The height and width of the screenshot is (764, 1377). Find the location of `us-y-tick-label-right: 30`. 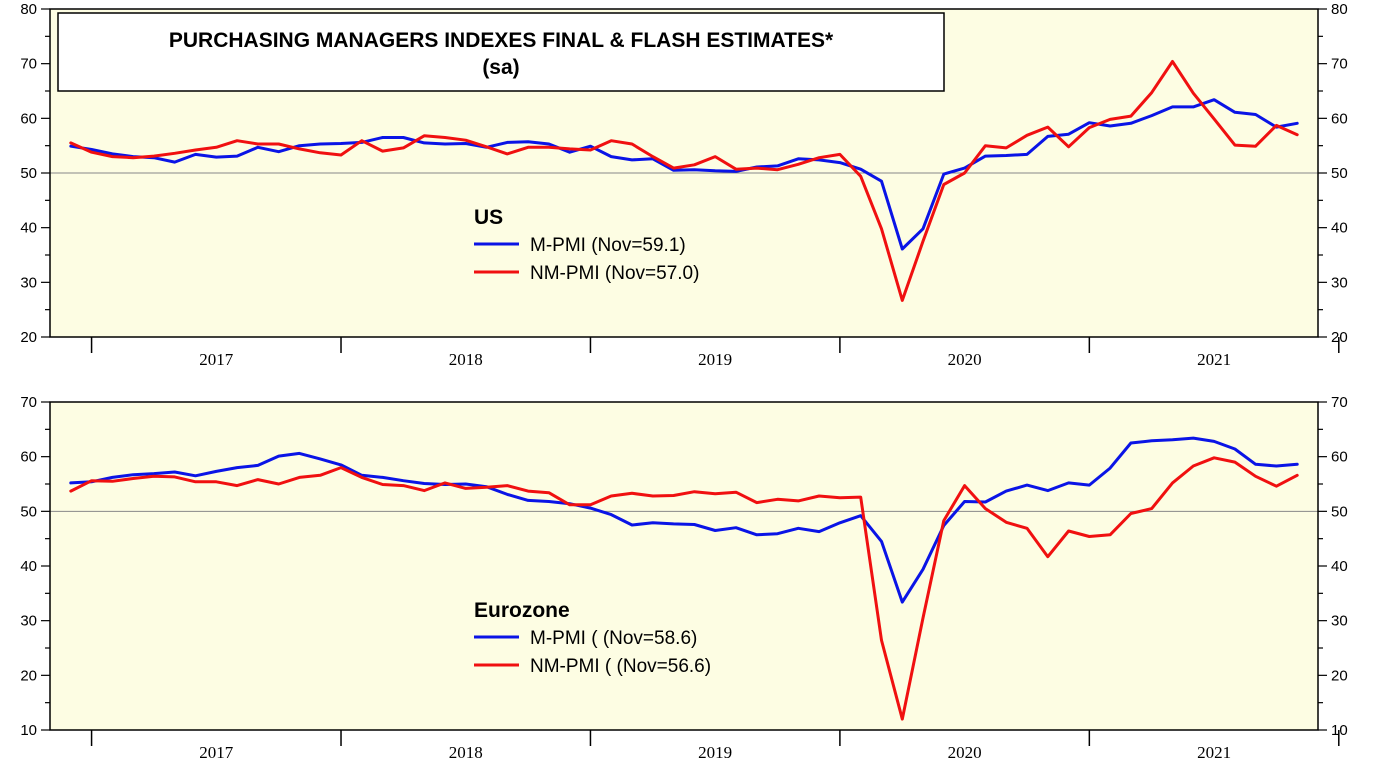

us-y-tick-label-right: 30 is located at coordinates (1339, 282).